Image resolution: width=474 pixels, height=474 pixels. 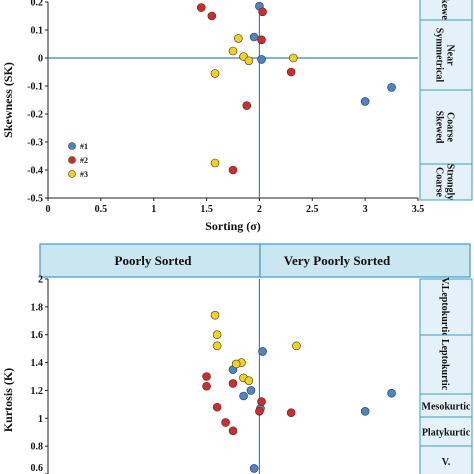 I want to click on bottom-zone-label: Platykurtic, so click(x=446, y=433).